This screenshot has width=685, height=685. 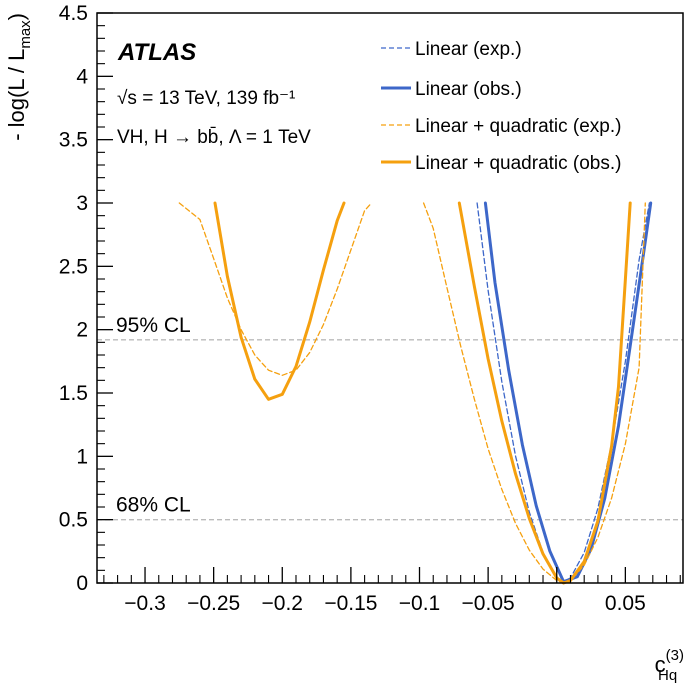 I want to click on x-tick-label: 0.05, so click(x=625, y=603).